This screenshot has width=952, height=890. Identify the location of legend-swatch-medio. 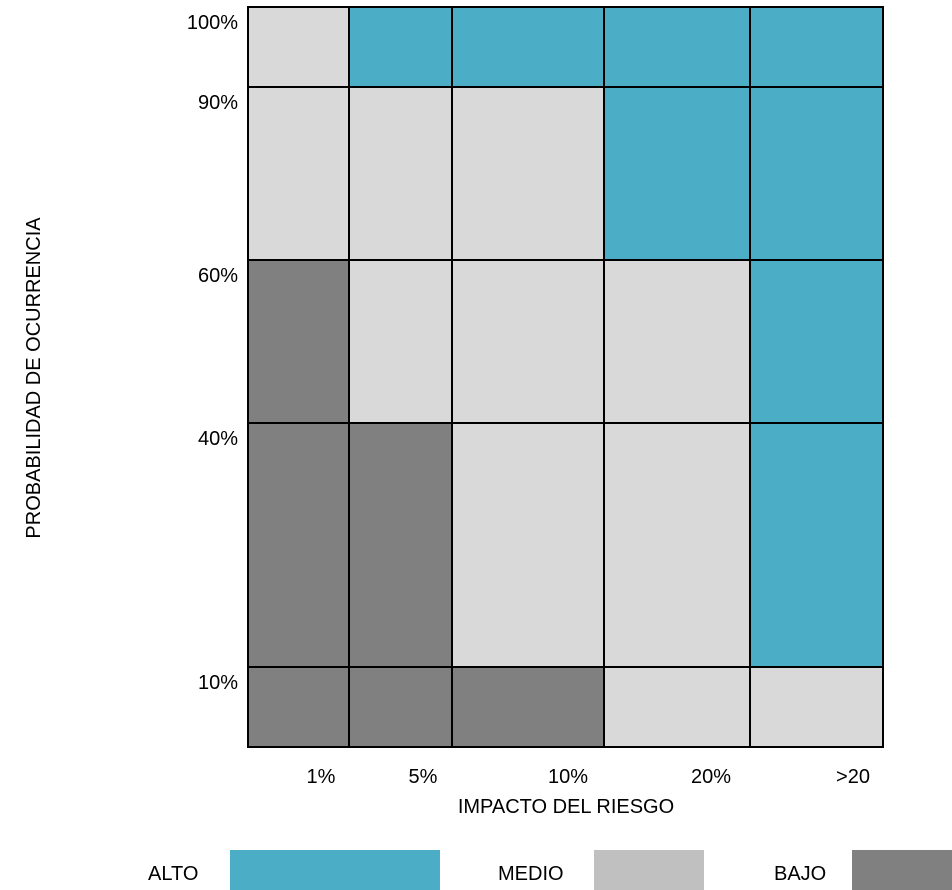
(649, 870).